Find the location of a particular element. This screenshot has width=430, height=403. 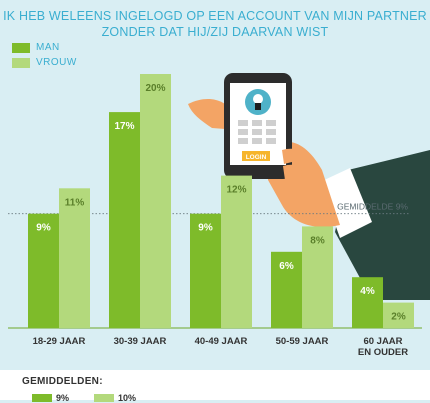

category-label-1: 18-29 JAAR is located at coordinates (59, 341).